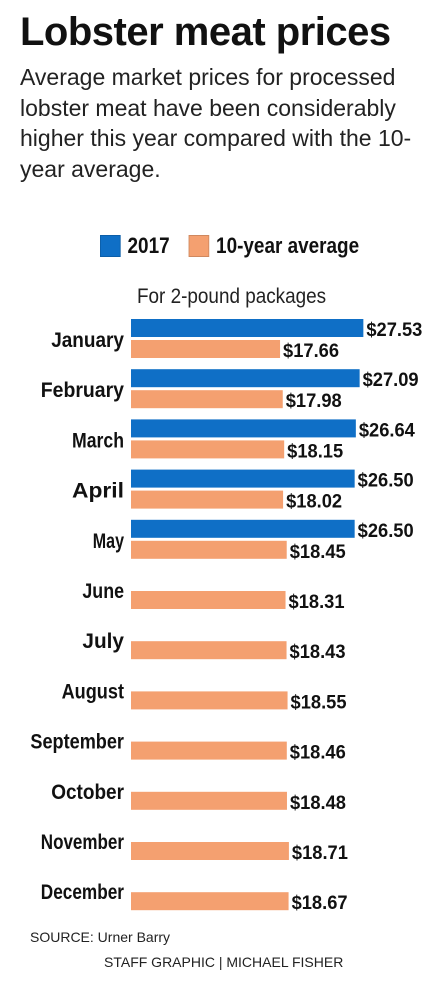 This screenshot has width=429, height=999. Describe the element at coordinates (386, 481) in the screenshot. I see `data-label-2017-april: $26.50` at that location.